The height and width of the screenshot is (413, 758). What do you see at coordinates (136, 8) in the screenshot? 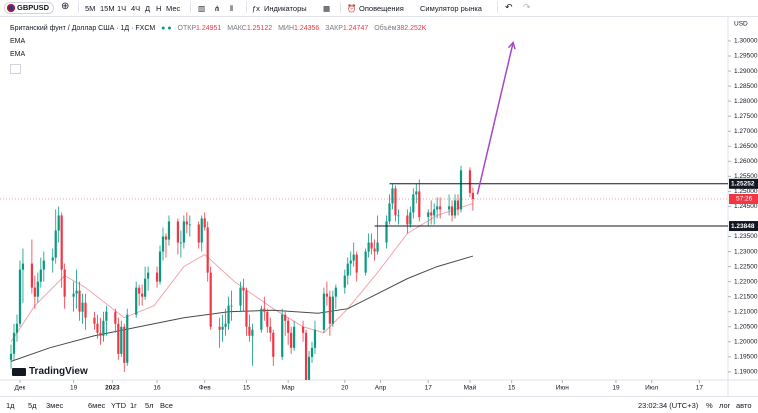
I see `interval: 4Ч` at bounding box center [136, 8].